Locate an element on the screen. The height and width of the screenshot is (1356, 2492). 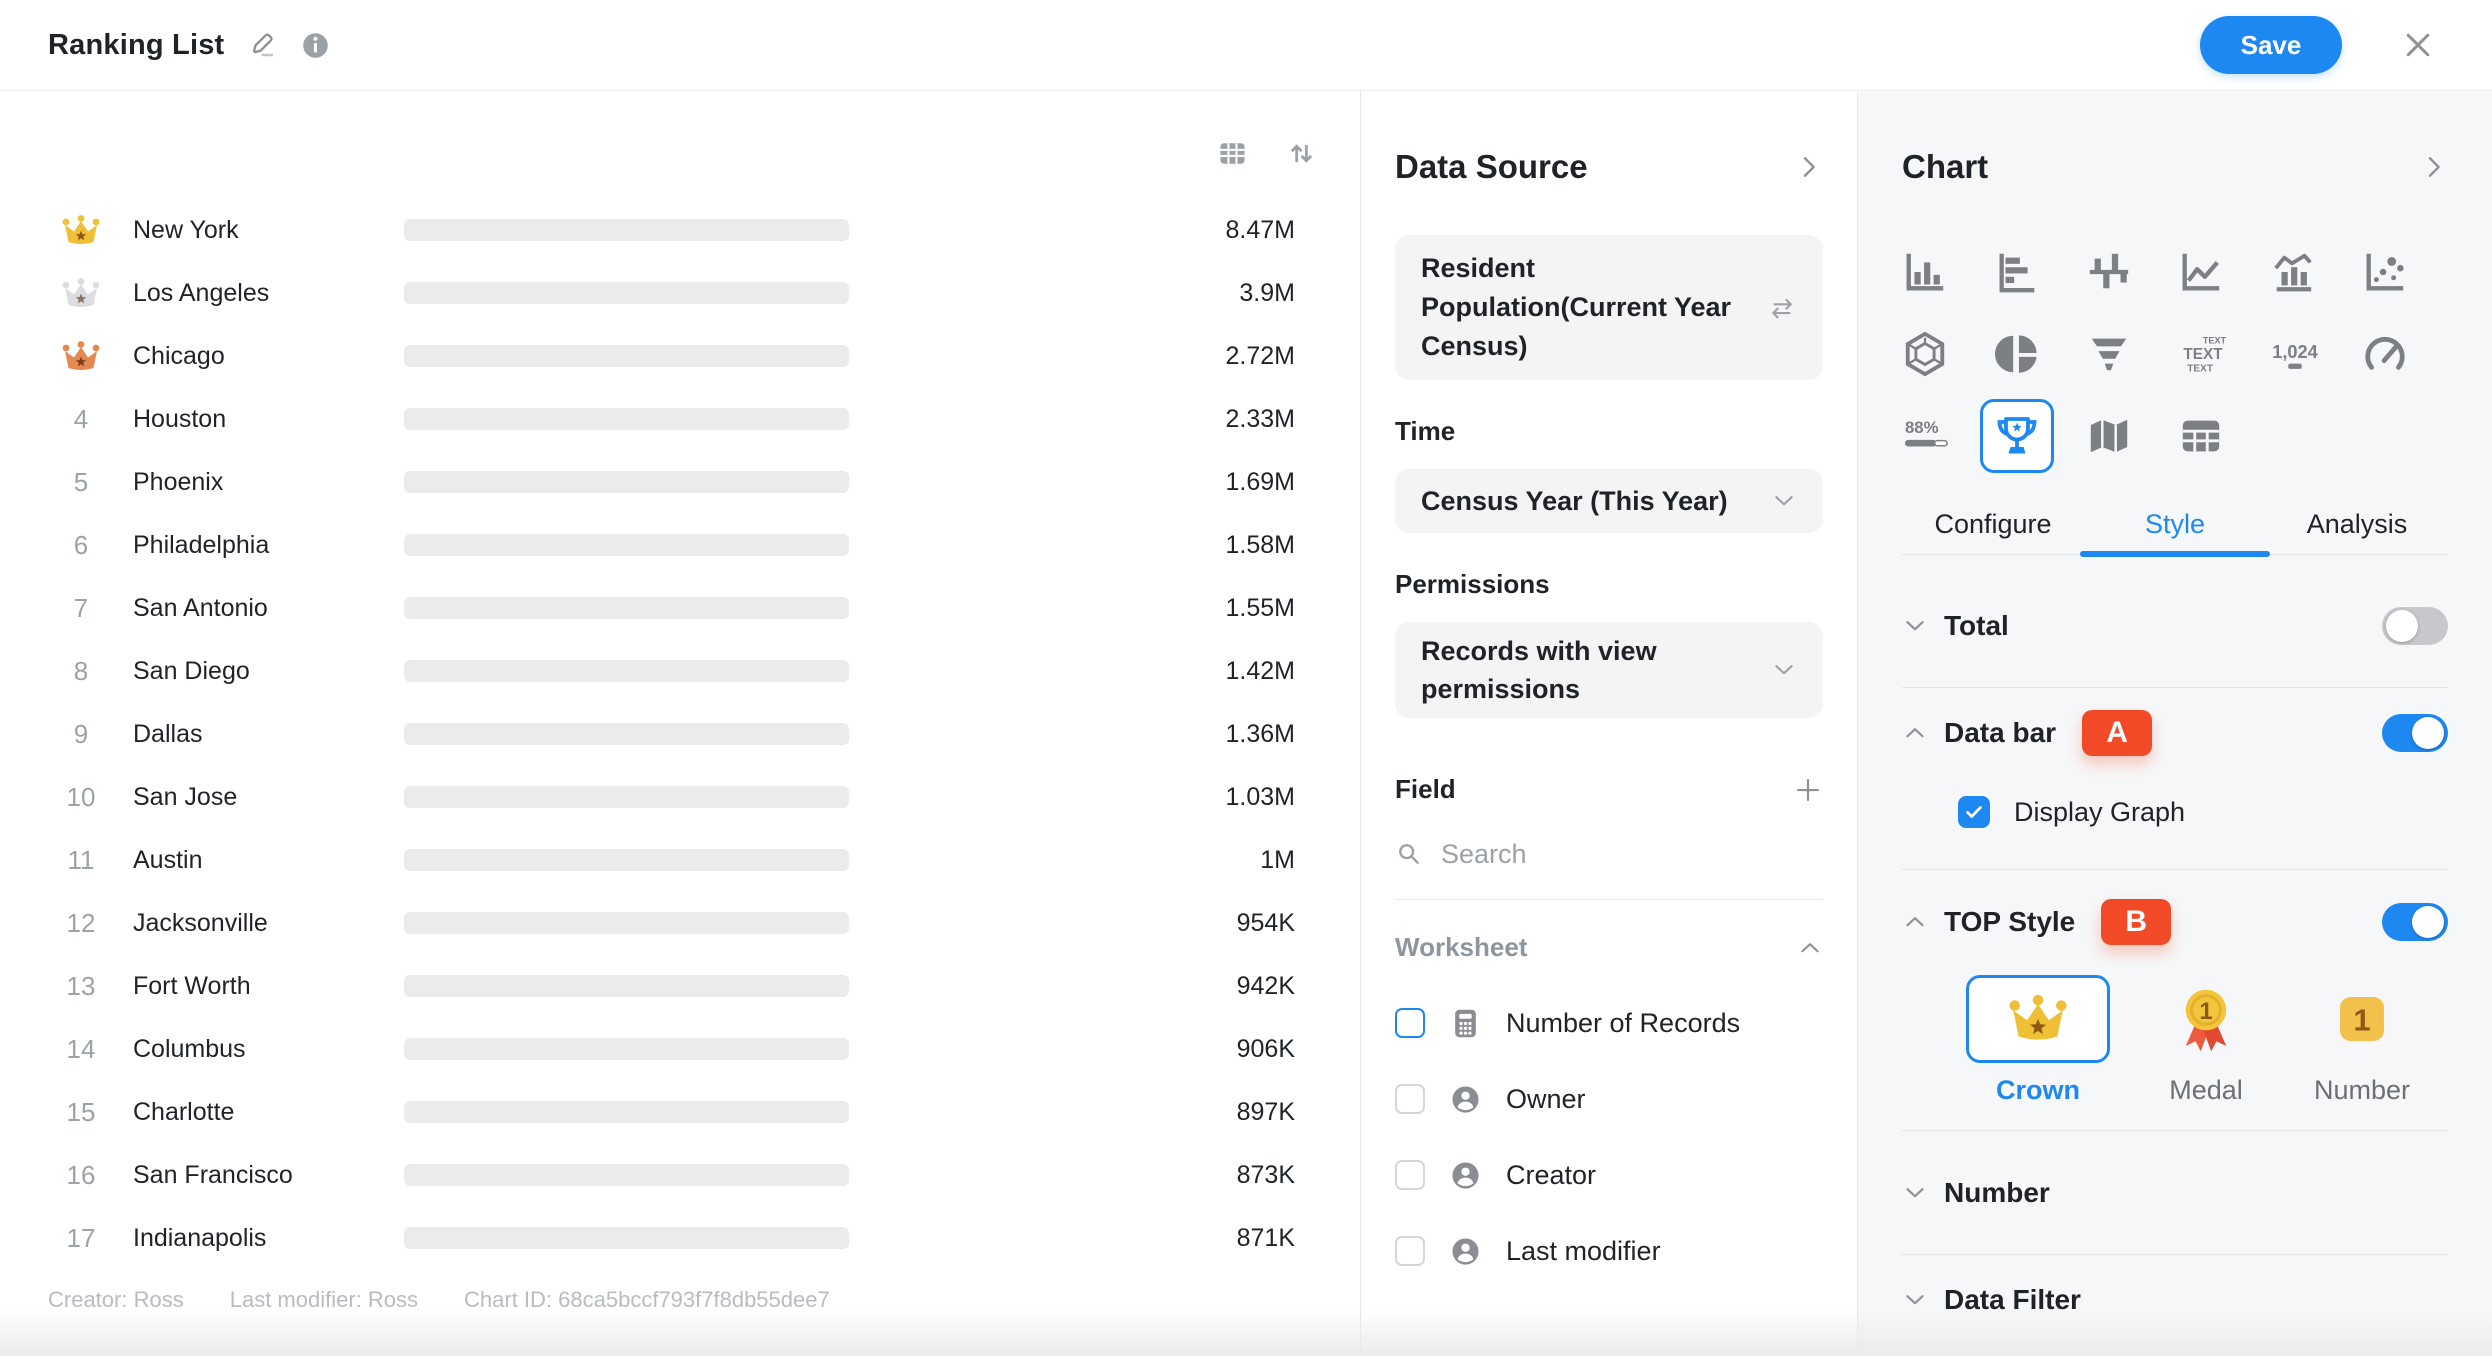
data-bar-toggle is located at coordinates (2415, 733).